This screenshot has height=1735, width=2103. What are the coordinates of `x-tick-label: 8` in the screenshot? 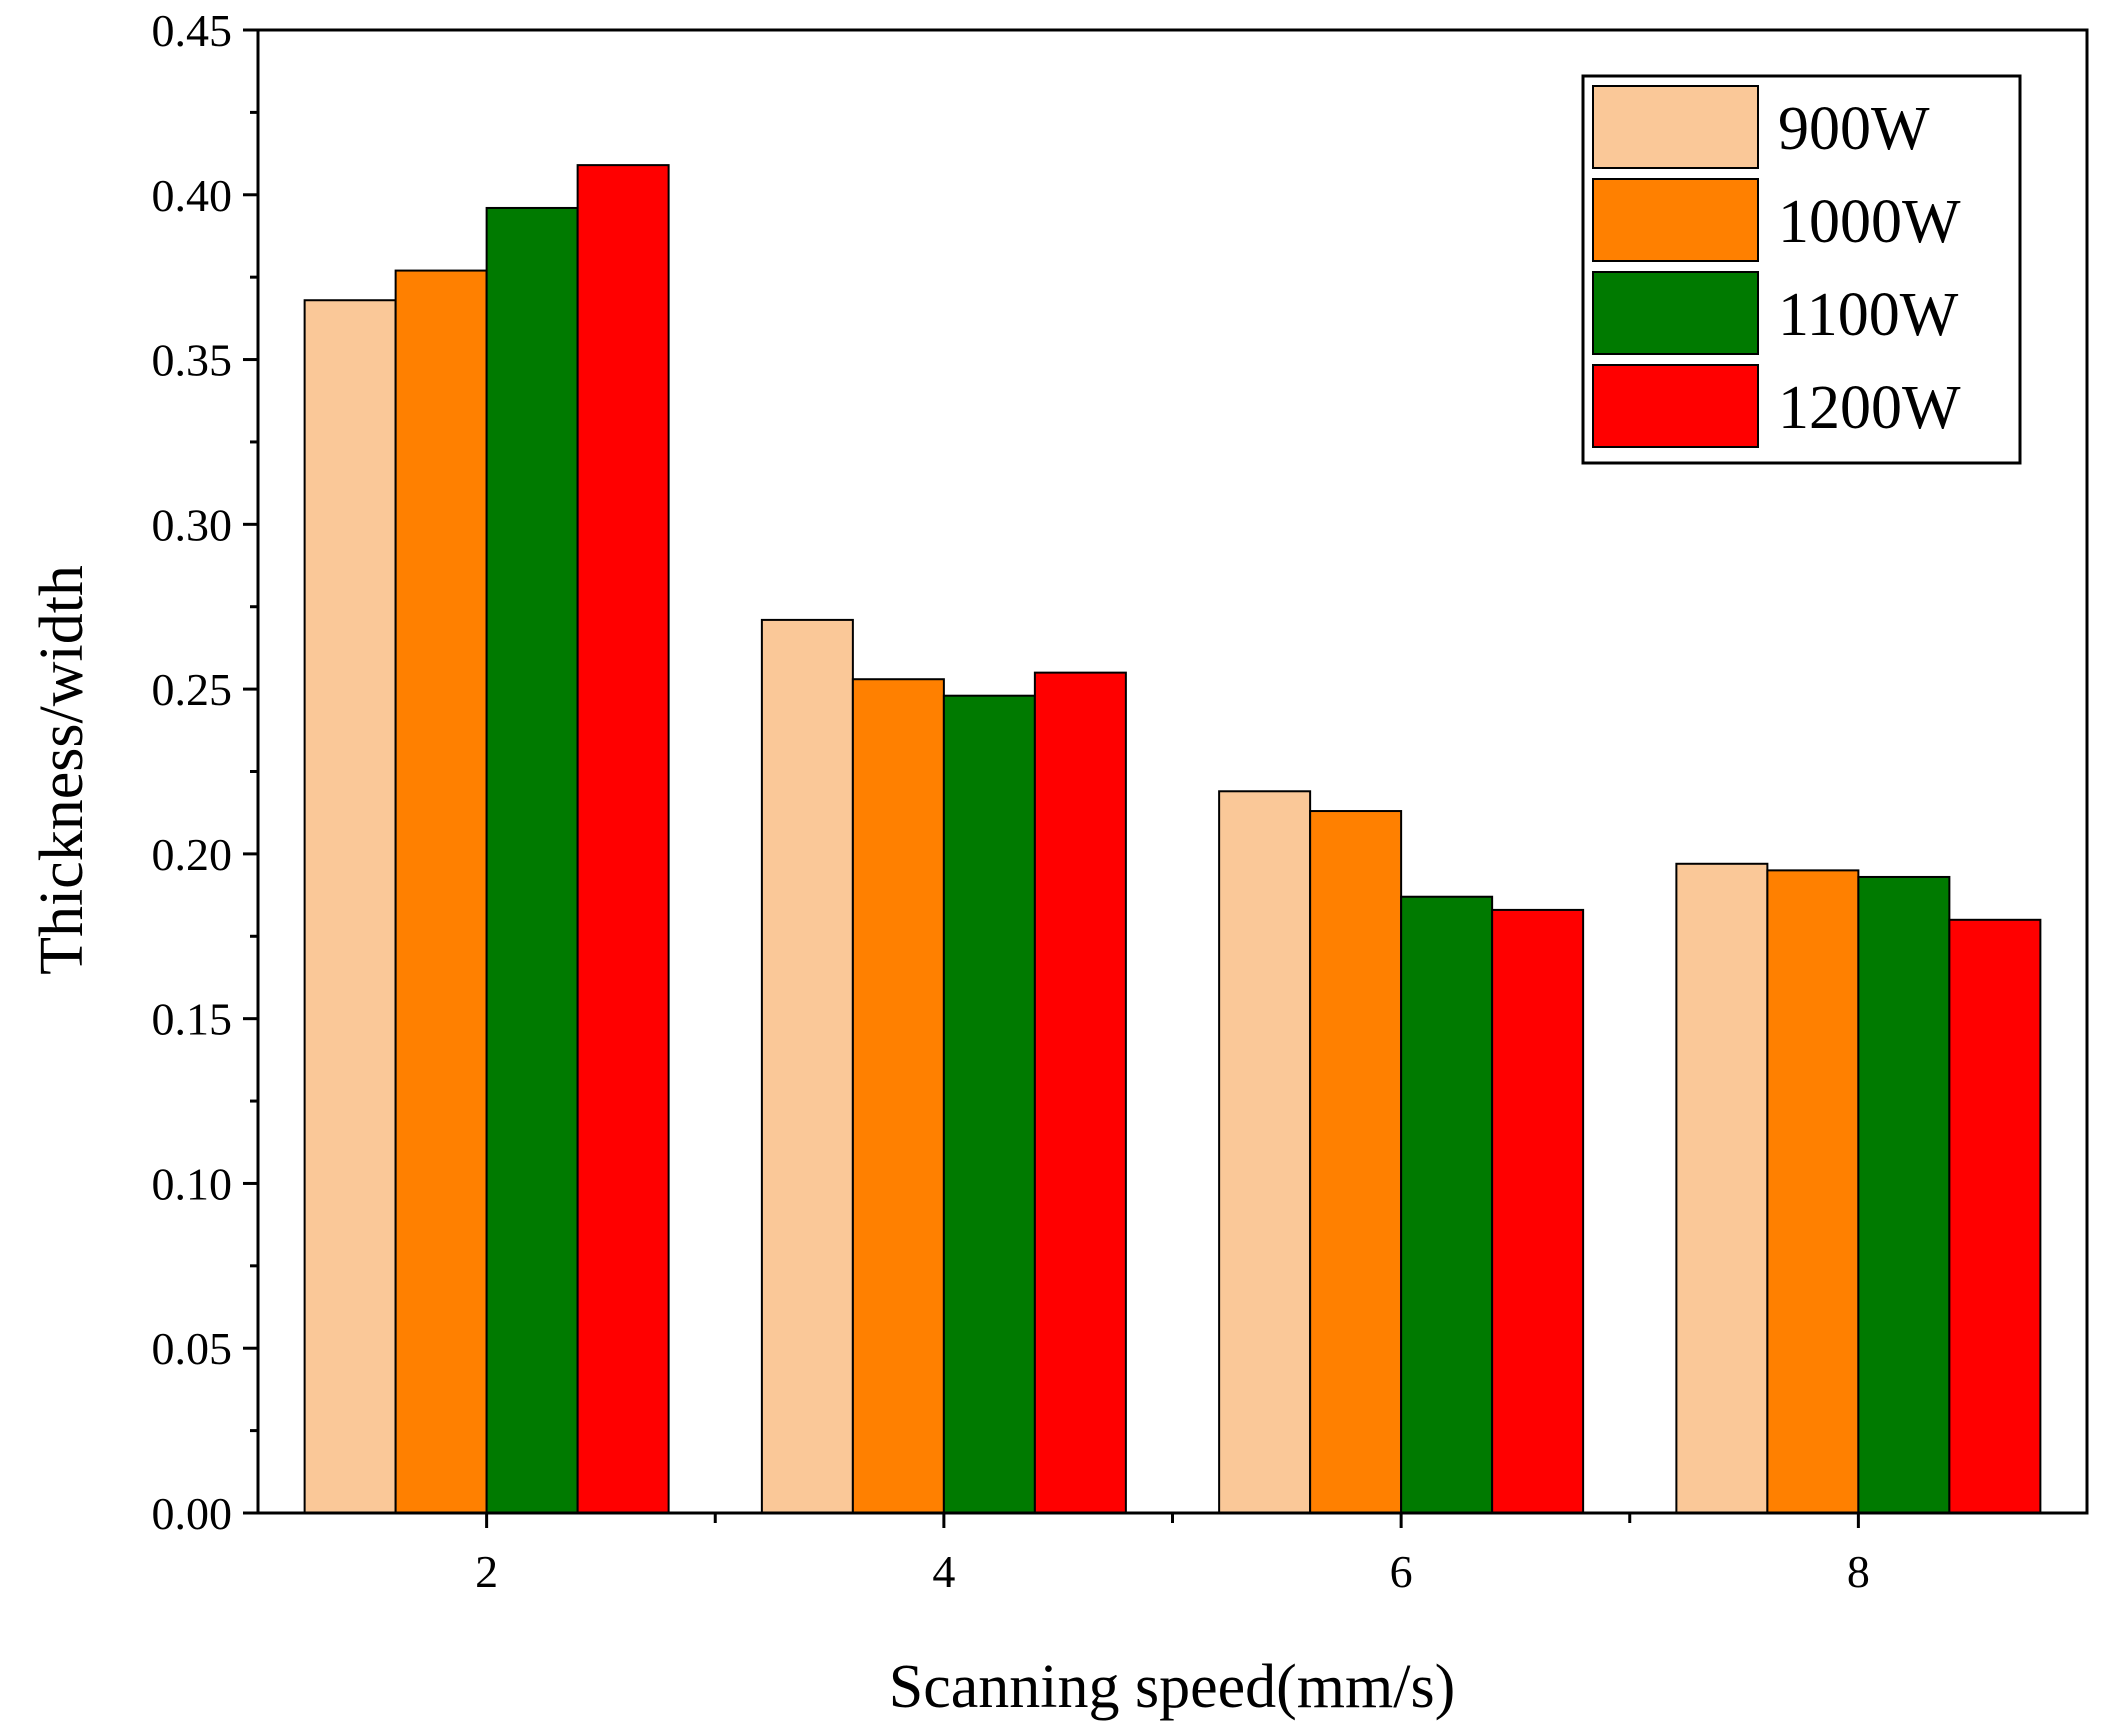 It's located at (1858, 1571).